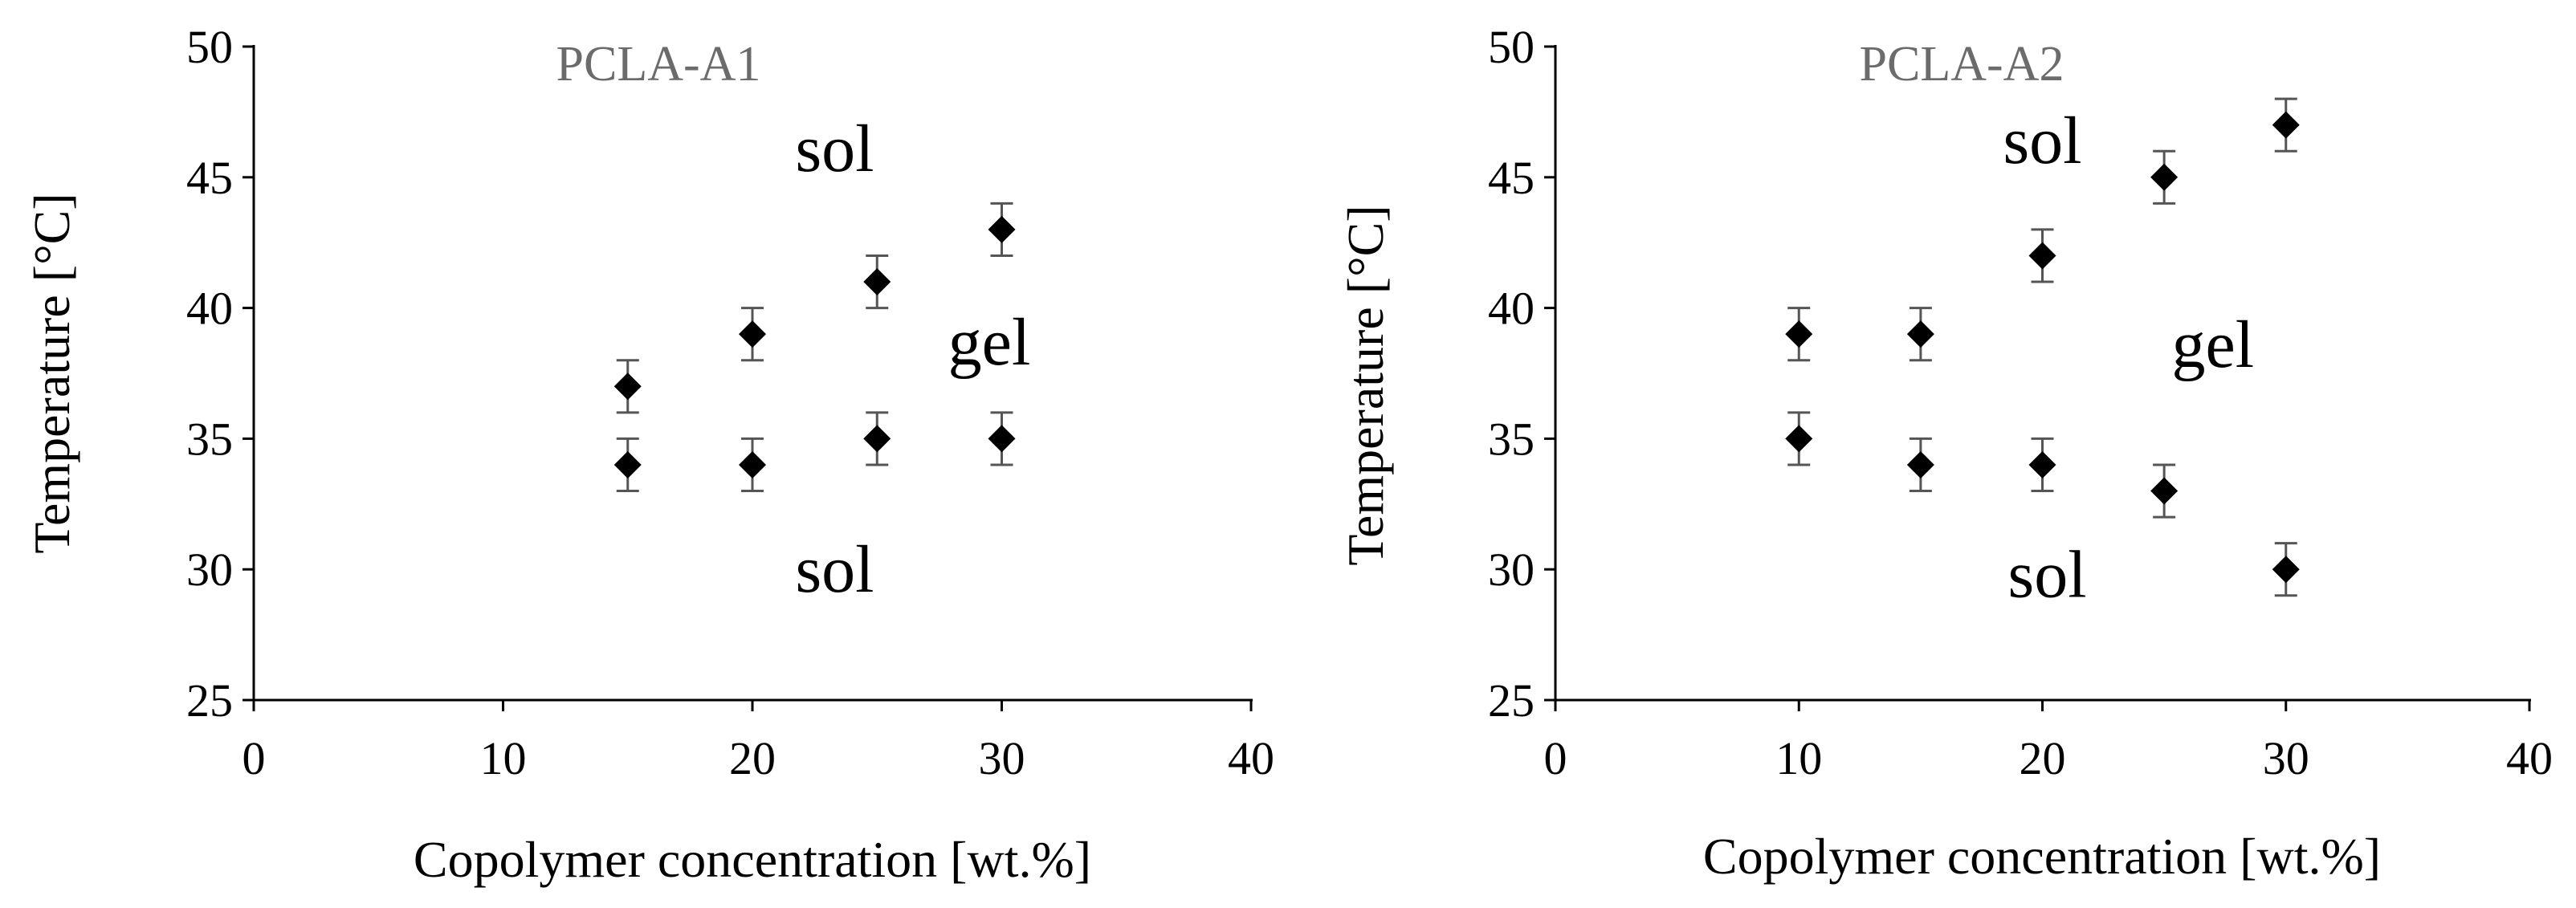 This screenshot has height=908, width=2576. What do you see at coordinates (254, 758) in the screenshot?
I see `panel-1-x-tick-label: 0` at bounding box center [254, 758].